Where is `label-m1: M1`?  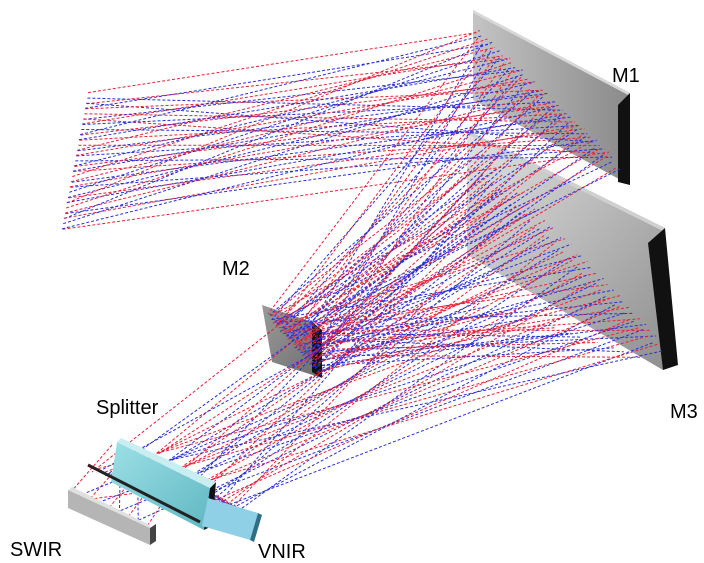 label-m1: M1 is located at coordinates (626, 76).